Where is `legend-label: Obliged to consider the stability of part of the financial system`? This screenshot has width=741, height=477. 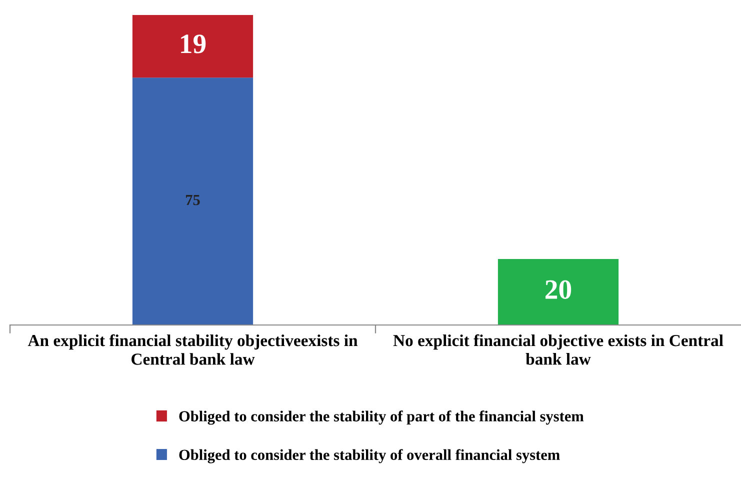
legend-label: Obliged to consider the stability of part of the financial system is located at coordinates (381, 417).